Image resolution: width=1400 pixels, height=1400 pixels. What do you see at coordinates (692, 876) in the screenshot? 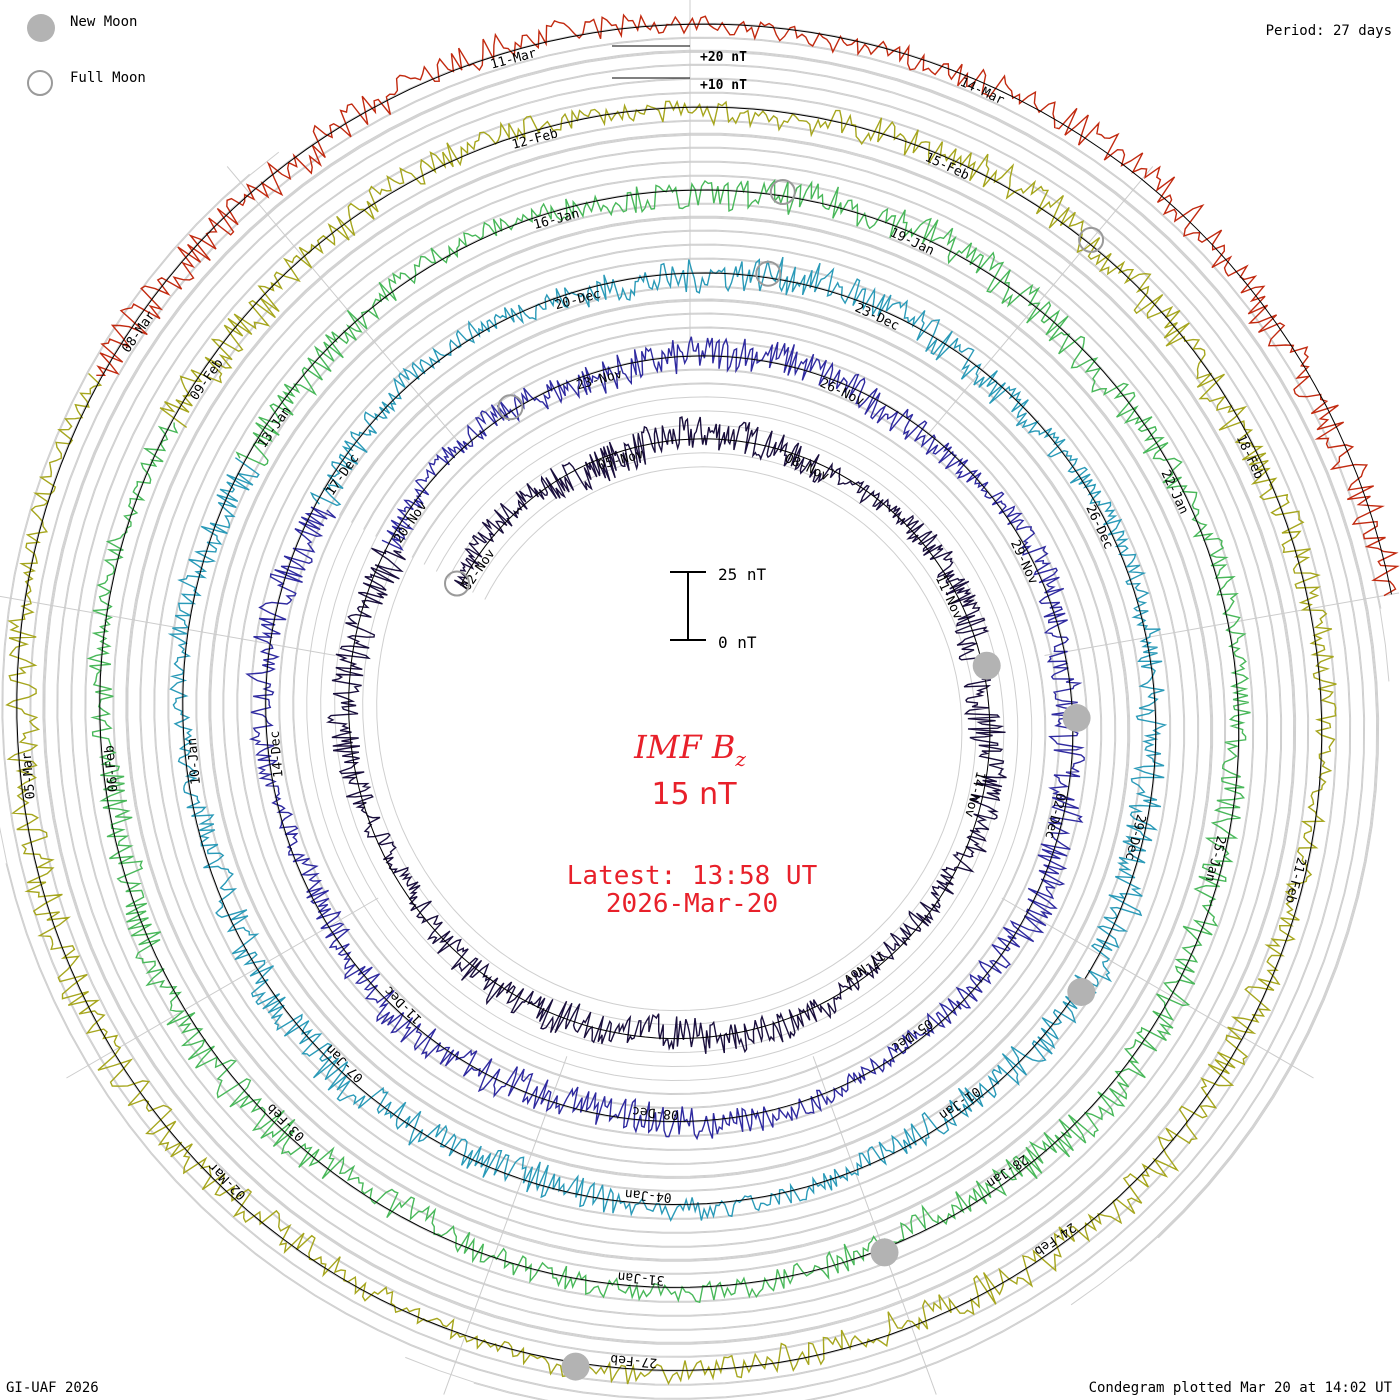
I see `latest-time: Latest: 13:58 UT` at bounding box center [692, 876].